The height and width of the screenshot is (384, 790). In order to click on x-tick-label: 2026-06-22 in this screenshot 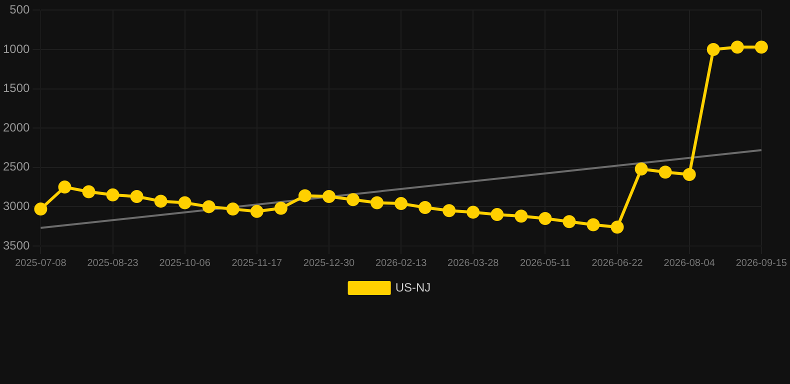, I will do `click(618, 263)`.